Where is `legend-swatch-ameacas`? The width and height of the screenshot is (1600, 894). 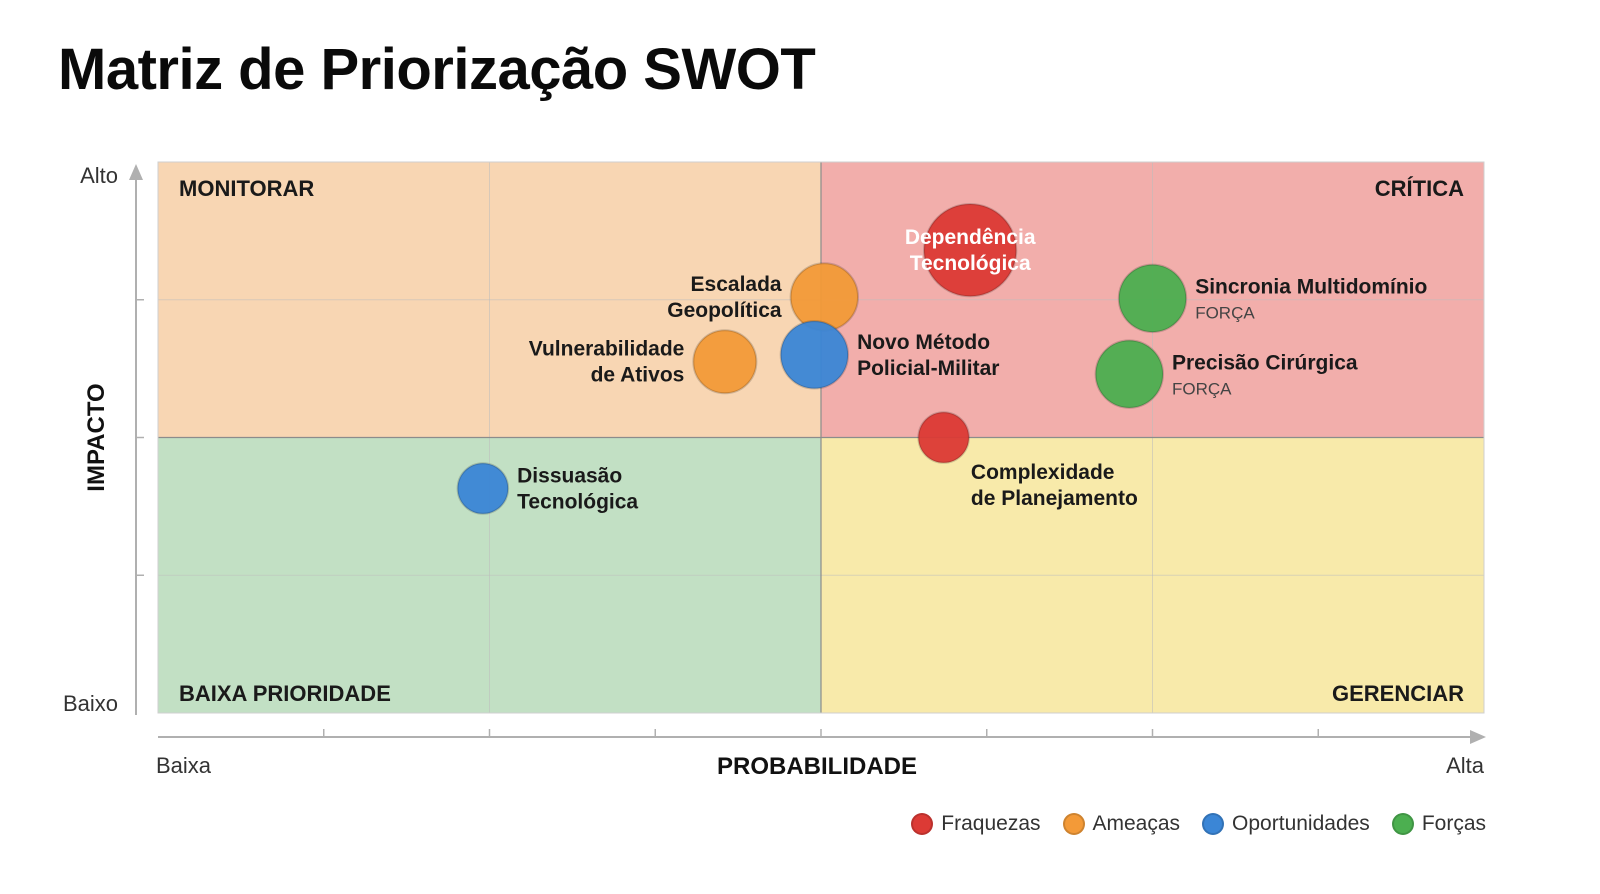 legend-swatch-ameacas is located at coordinates (1073, 824).